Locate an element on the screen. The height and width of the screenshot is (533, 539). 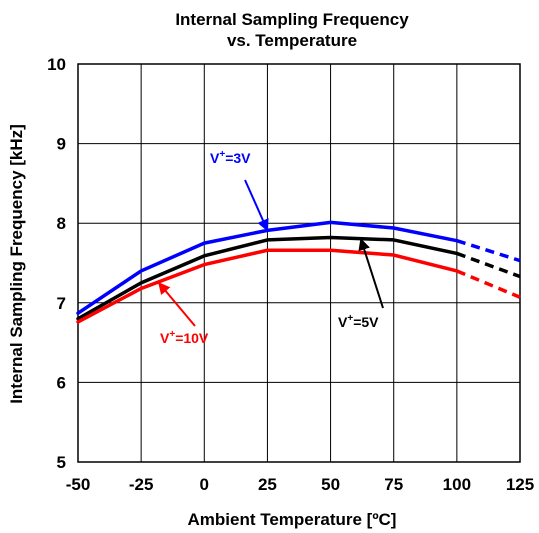
annotation-label: V+=5V is located at coordinates (358, 321).